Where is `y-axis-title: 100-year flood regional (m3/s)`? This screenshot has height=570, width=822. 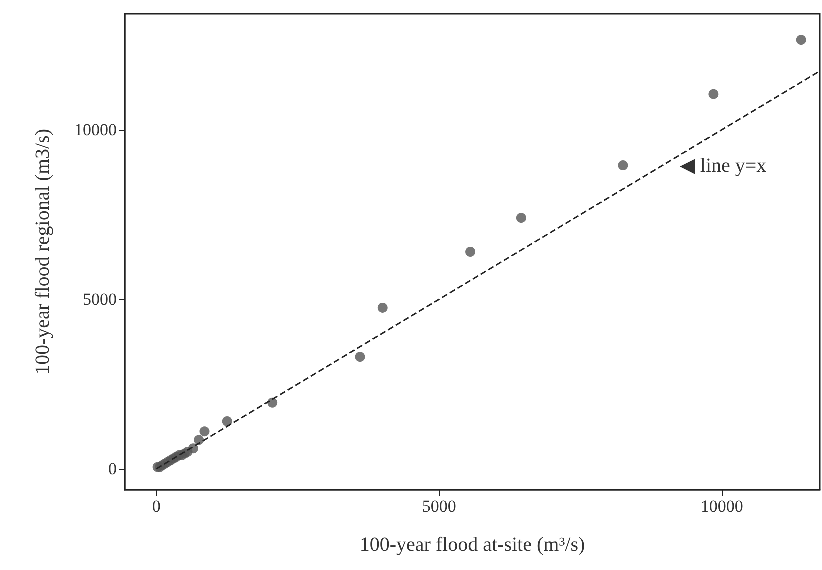
y-axis-title: 100-year flood regional (m3/s) is located at coordinates (43, 252).